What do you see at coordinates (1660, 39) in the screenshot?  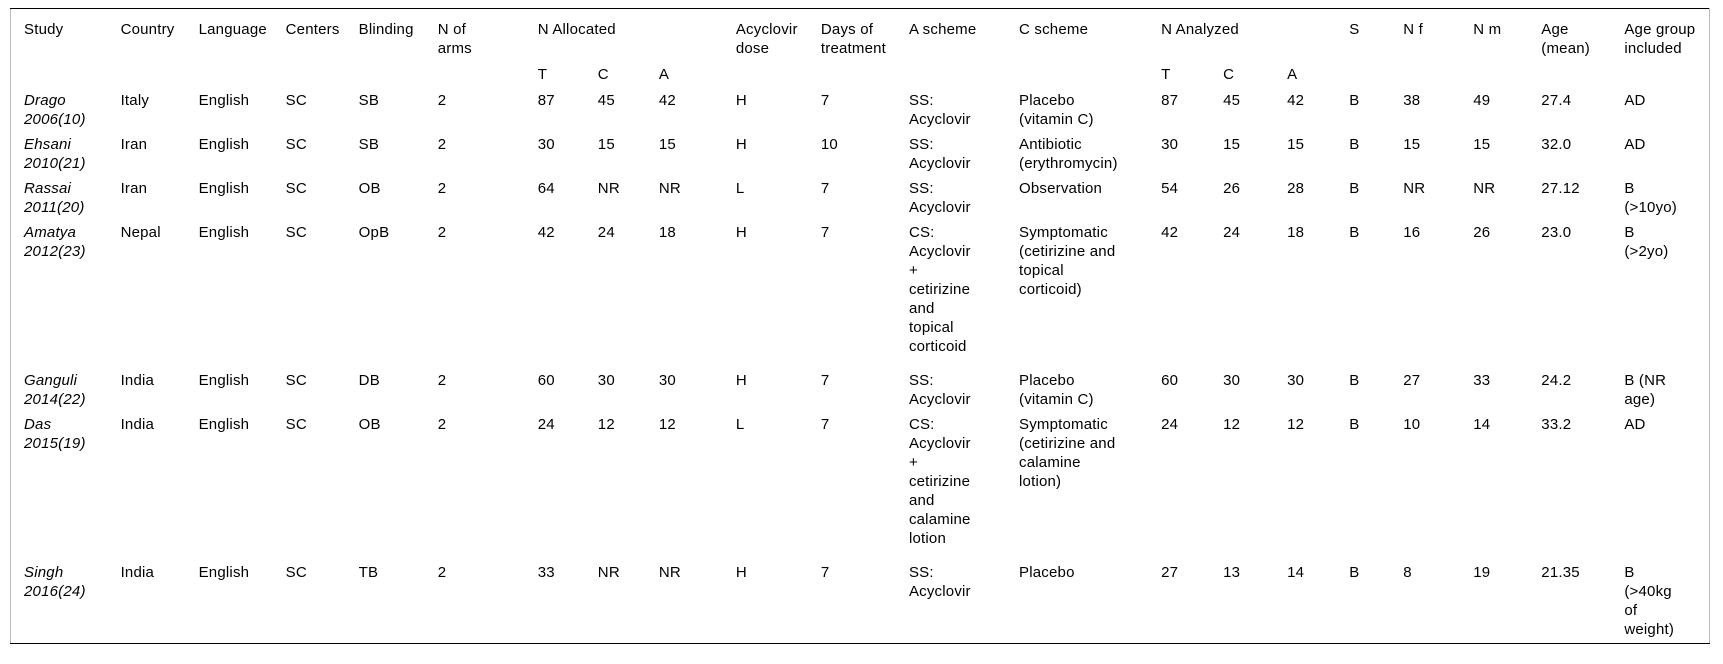 I see `column-header-age-group: Age group included` at bounding box center [1660, 39].